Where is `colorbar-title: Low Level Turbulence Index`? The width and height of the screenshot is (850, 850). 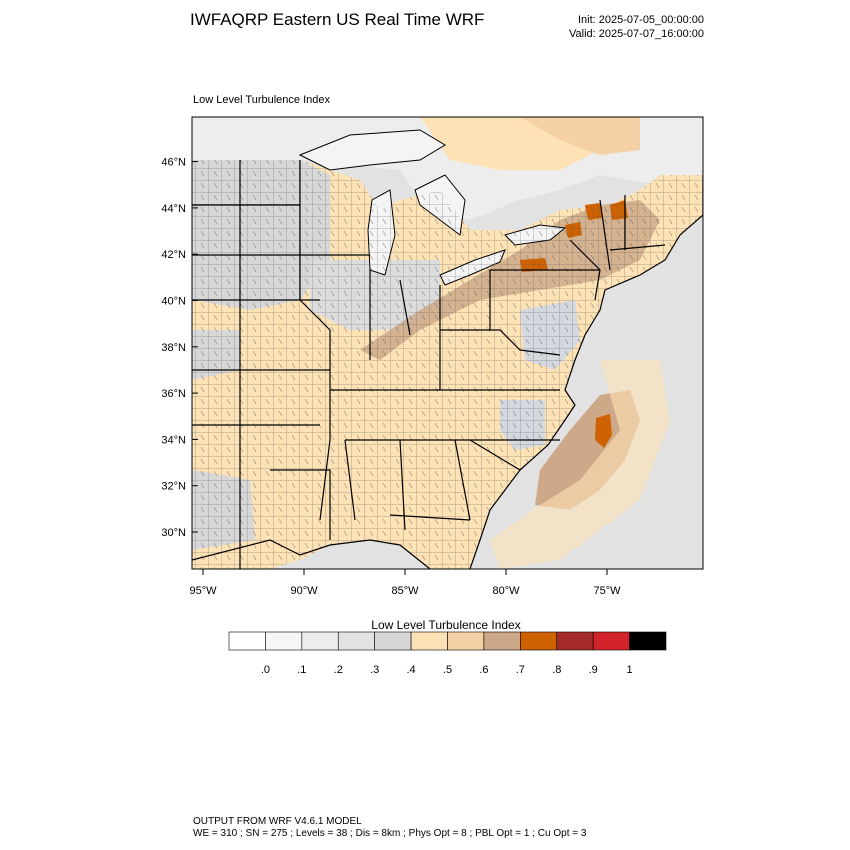
colorbar-title: Low Level Turbulence Index is located at coordinates (446, 625).